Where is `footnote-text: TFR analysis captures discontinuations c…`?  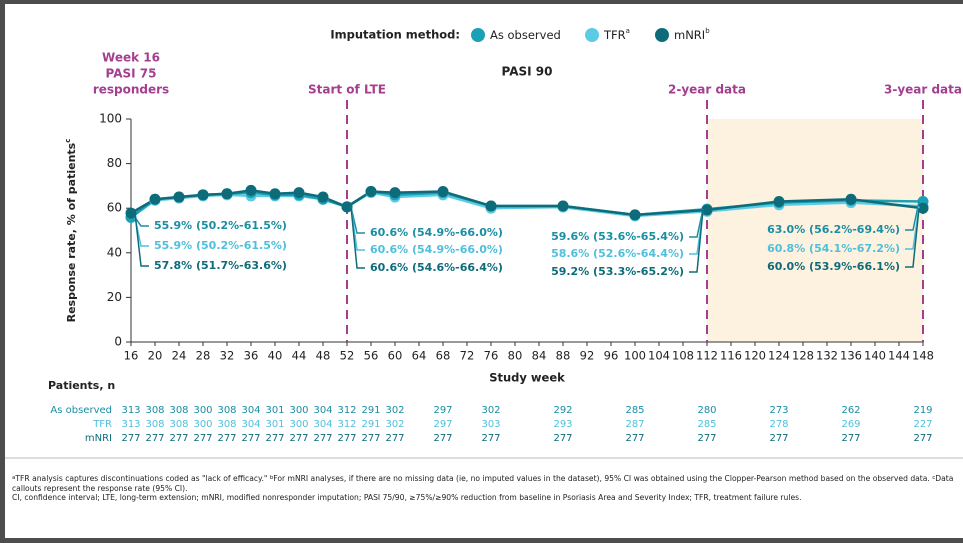
footnote-text: TFR analysis captures discontinuations c… is located at coordinates (142, 478).